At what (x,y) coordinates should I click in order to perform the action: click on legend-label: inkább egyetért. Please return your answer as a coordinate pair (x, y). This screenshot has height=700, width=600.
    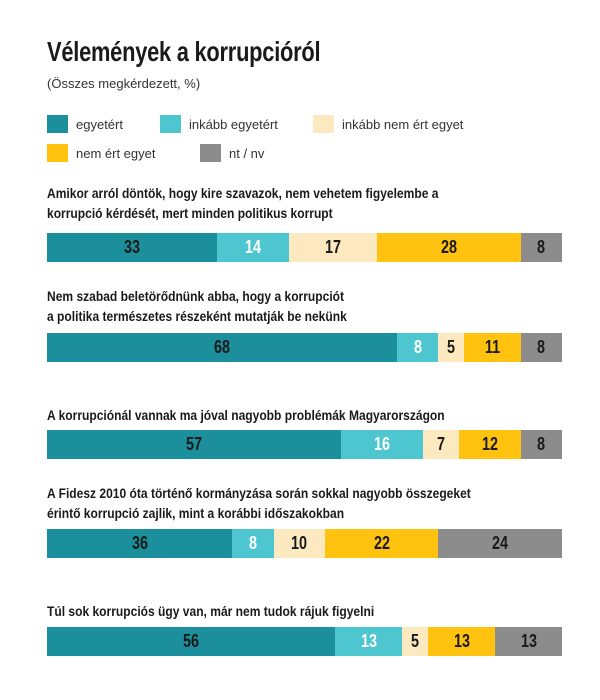
    Looking at the image, I should click on (233, 124).